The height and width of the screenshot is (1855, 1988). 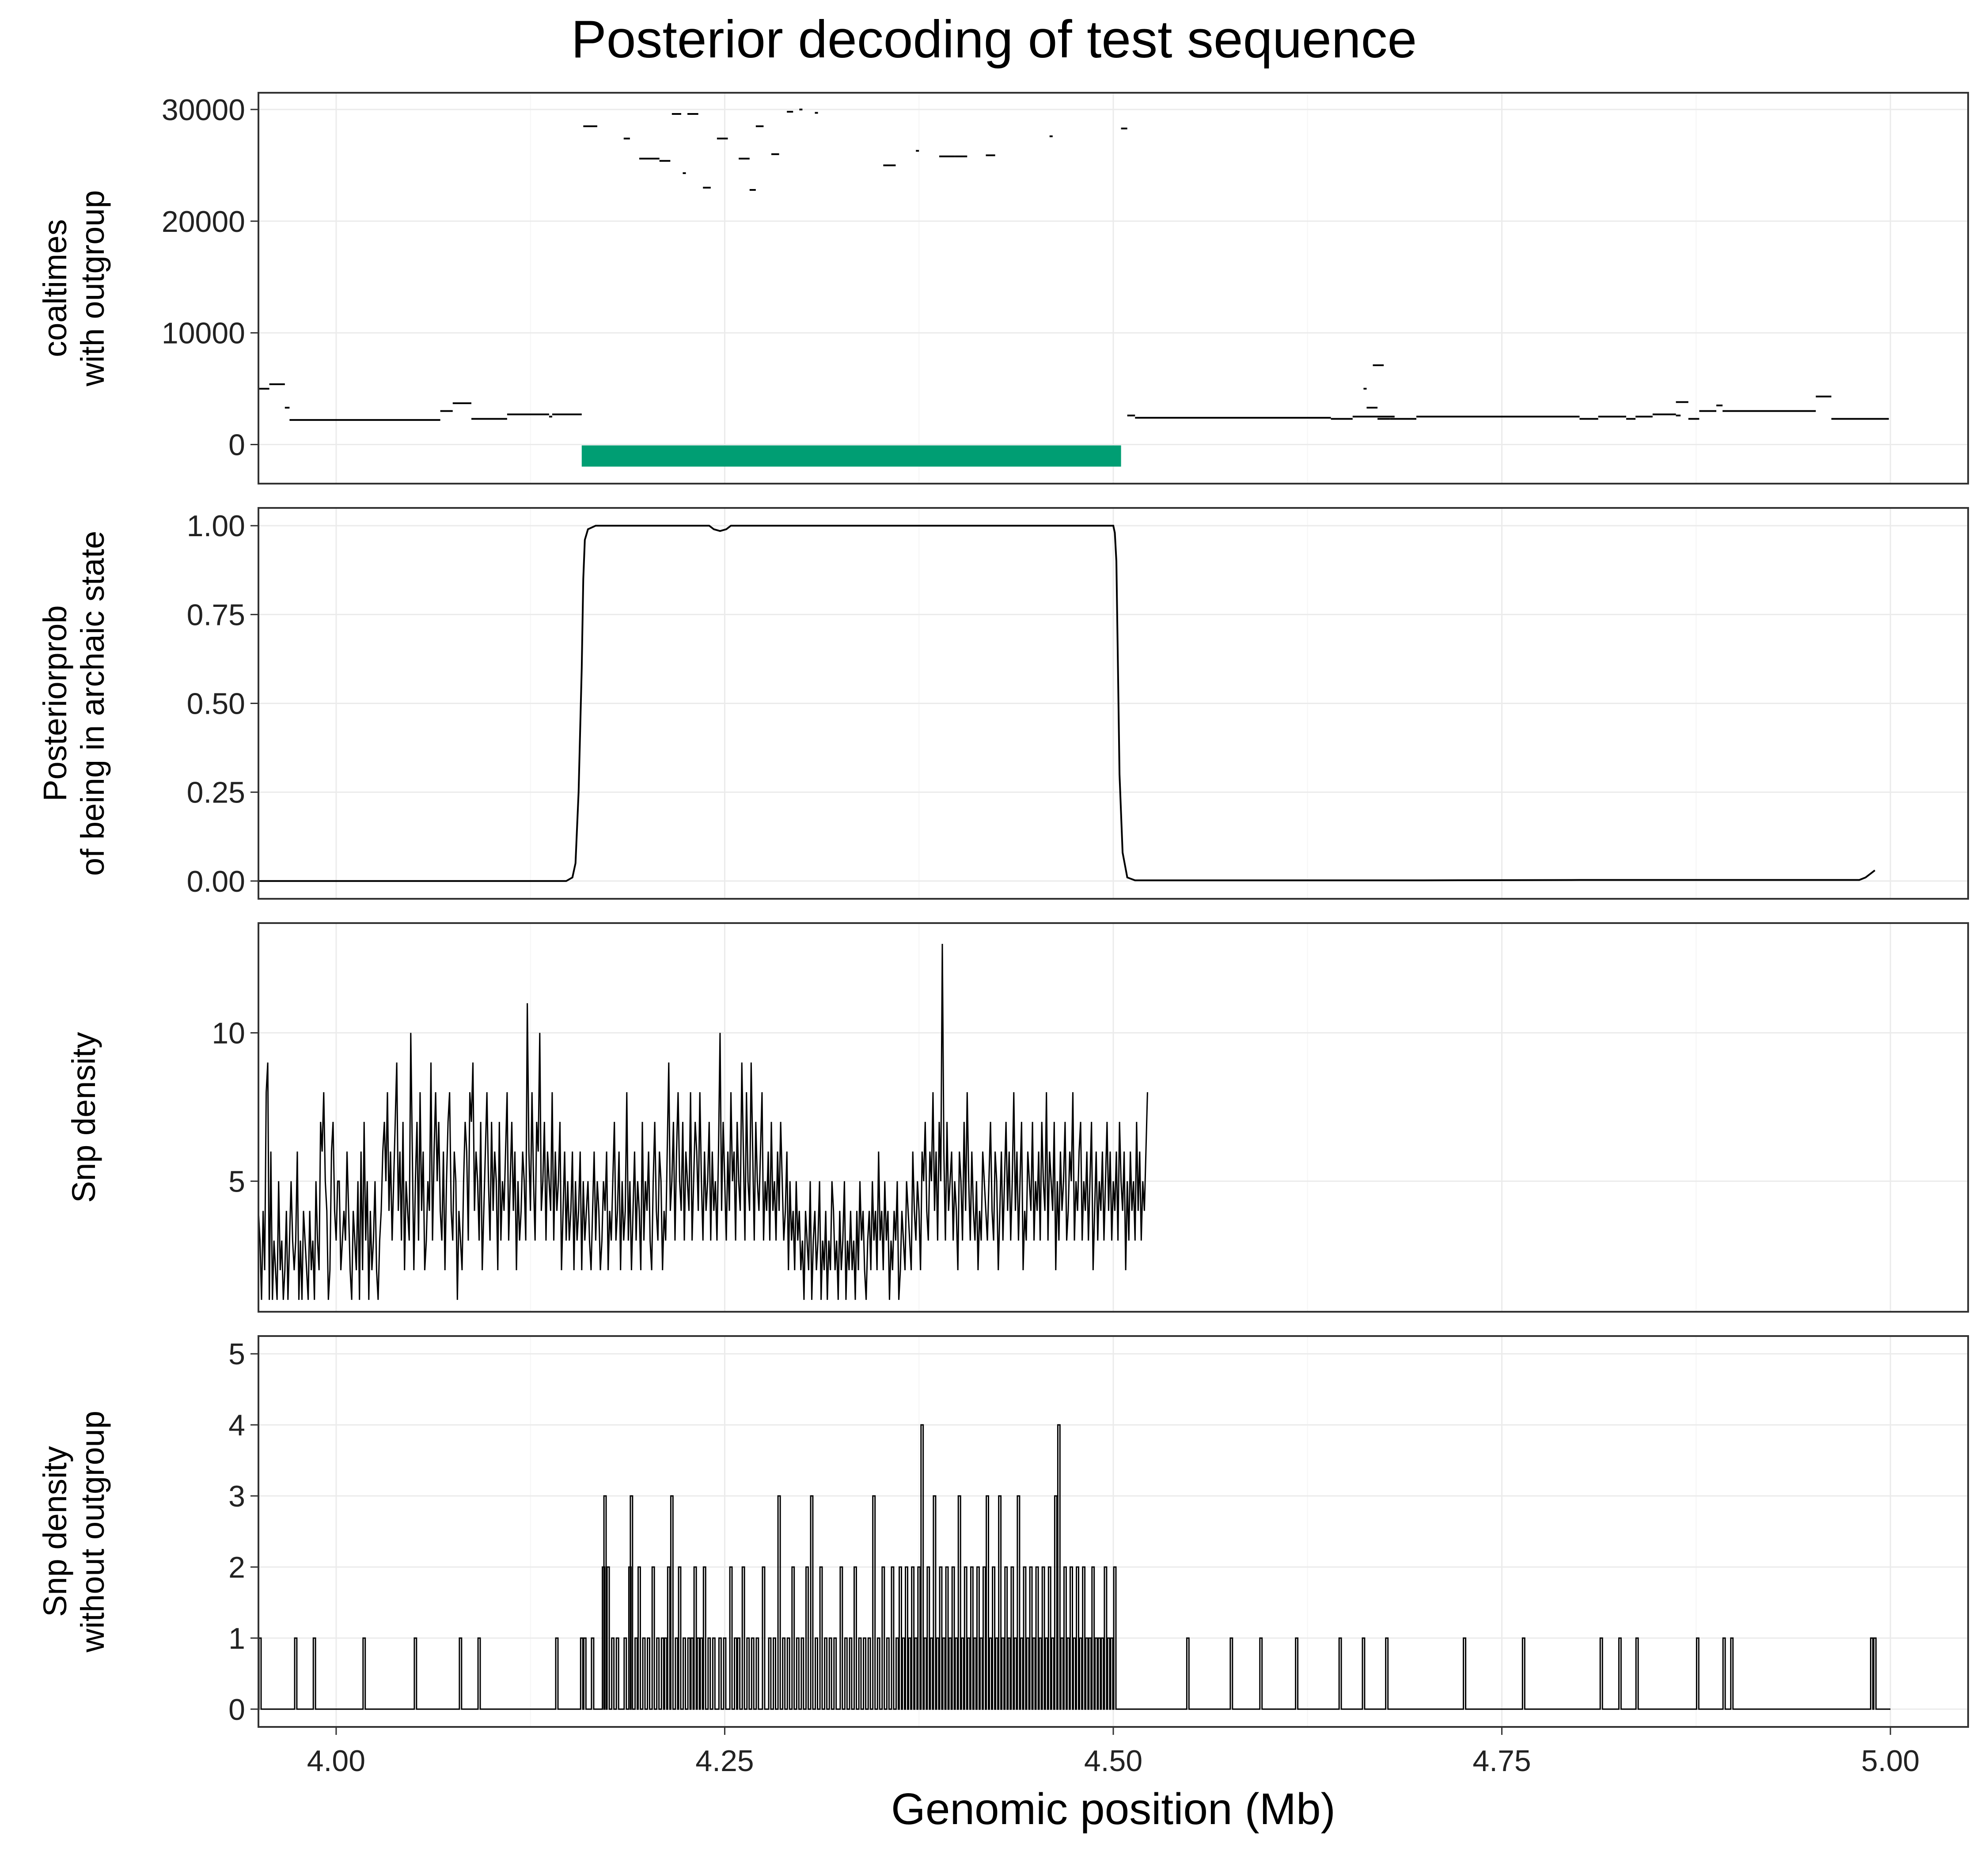 I want to click on y-tick-label: 1, so click(x=236, y=1638).